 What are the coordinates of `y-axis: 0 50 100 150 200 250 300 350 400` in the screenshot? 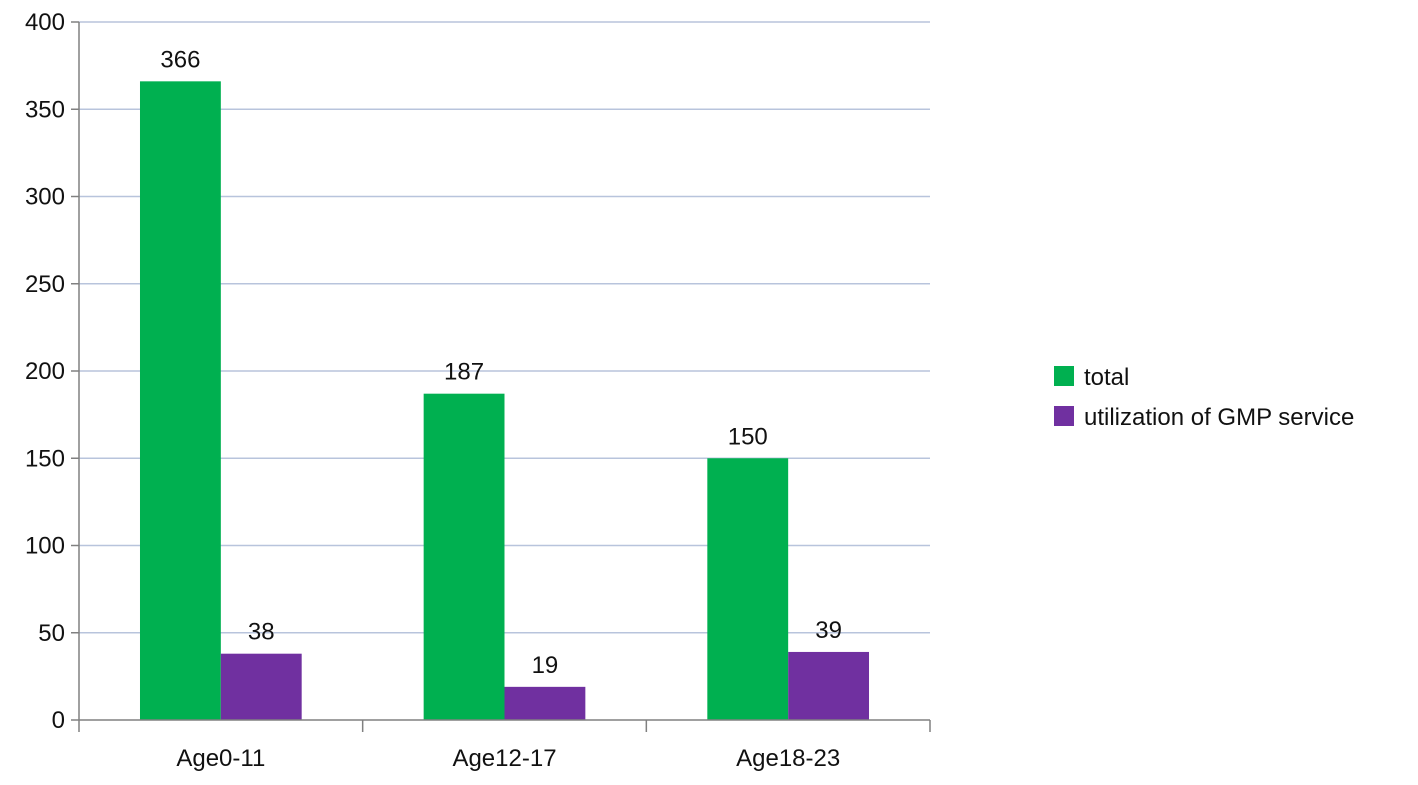 It's located at (52, 371).